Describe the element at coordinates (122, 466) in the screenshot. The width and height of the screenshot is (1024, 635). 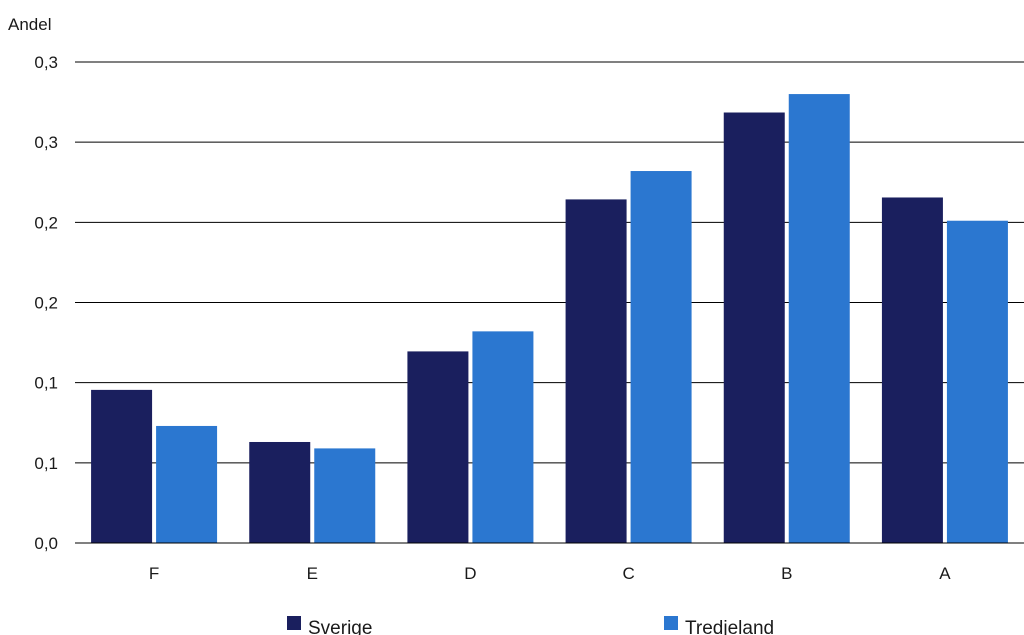
I see `bar-sverige-f` at that location.